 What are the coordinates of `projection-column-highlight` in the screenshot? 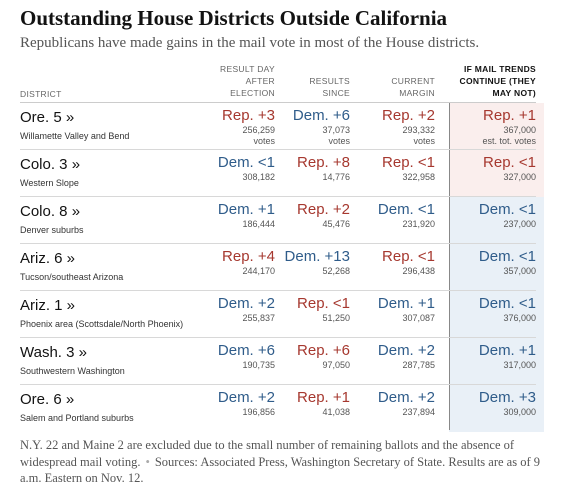 It's located at (496, 267).